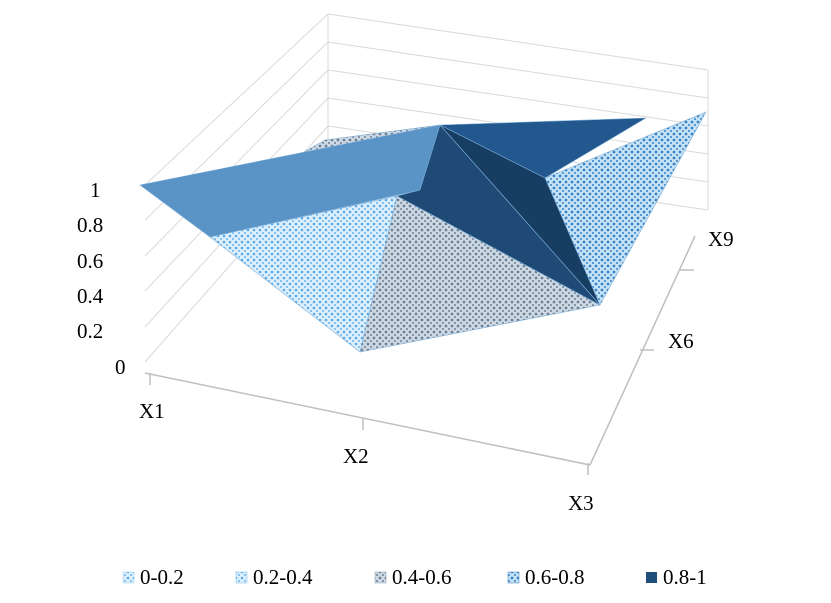 The width and height of the screenshot is (831, 603). What do you see at coordinates (721, 239) in the screenshot?
I see `series-label: X9` at bounding box center [721, 239].